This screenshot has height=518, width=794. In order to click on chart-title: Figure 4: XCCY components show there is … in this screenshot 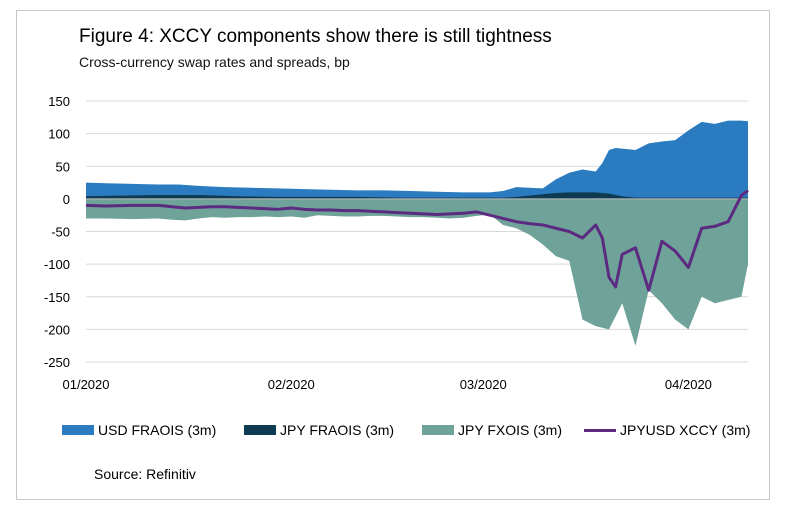, I will do `click(315, 36)`.